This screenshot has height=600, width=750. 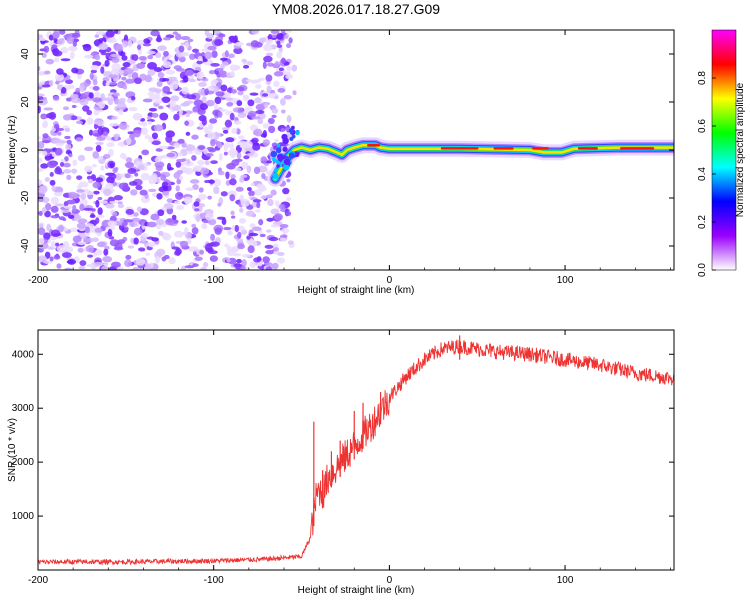 I want to click on snr-x-tick-label: 0, so click(x=390, y=580).